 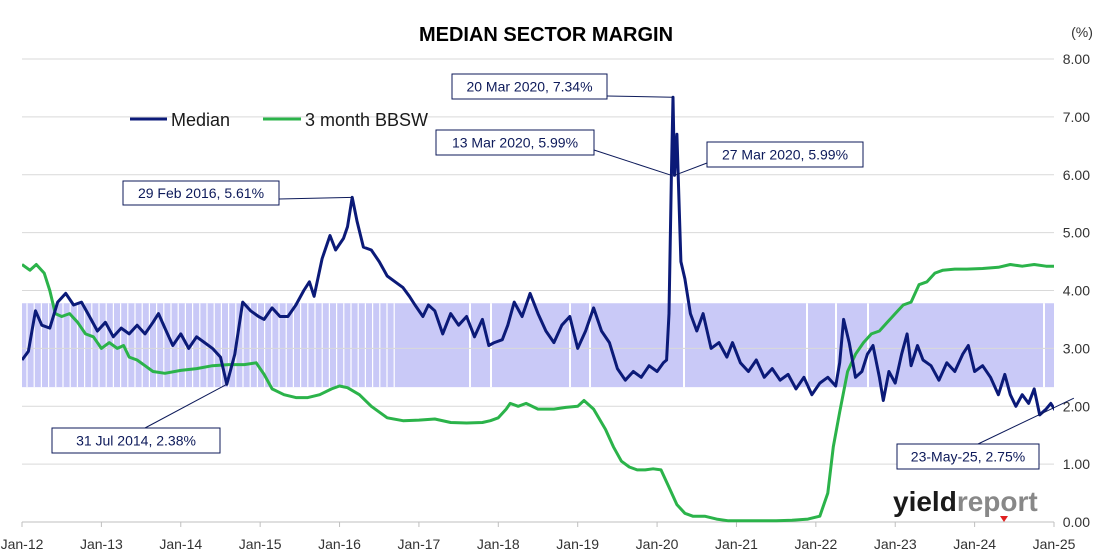 I want to click on annotation-label: 27 Mar 2020, 5.99%, so click(x=785, y=155).